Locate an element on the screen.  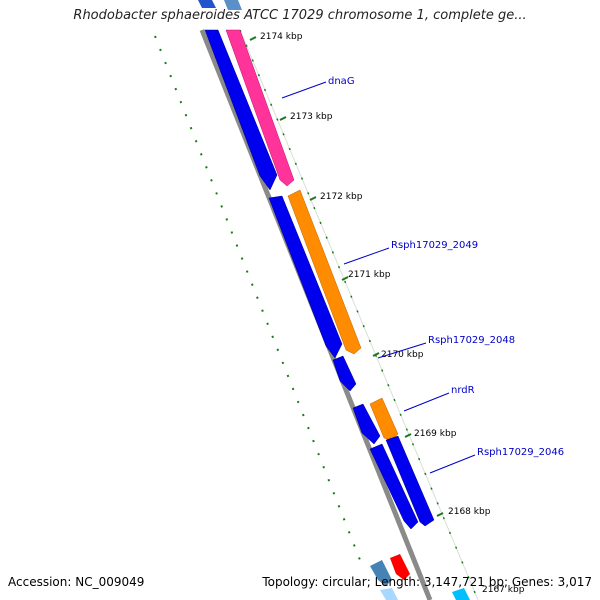
tick-label: 2172 kbp is located at coordinates (341, 197).